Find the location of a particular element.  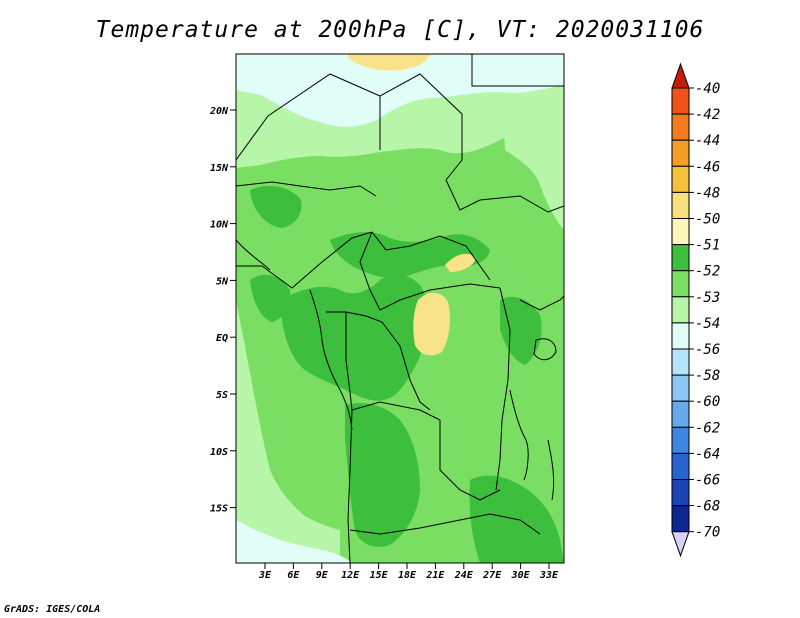

latitude-label: EQ is located at coordinates (222, 338).